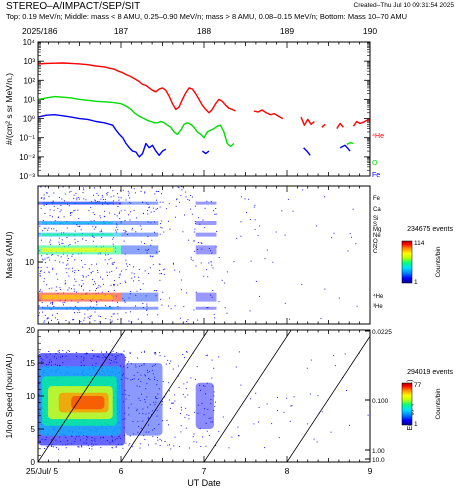  What do you see at coordinates (82, 396) in the screenshot?
I see `dispersion-line` at bounding box center [82, 396].